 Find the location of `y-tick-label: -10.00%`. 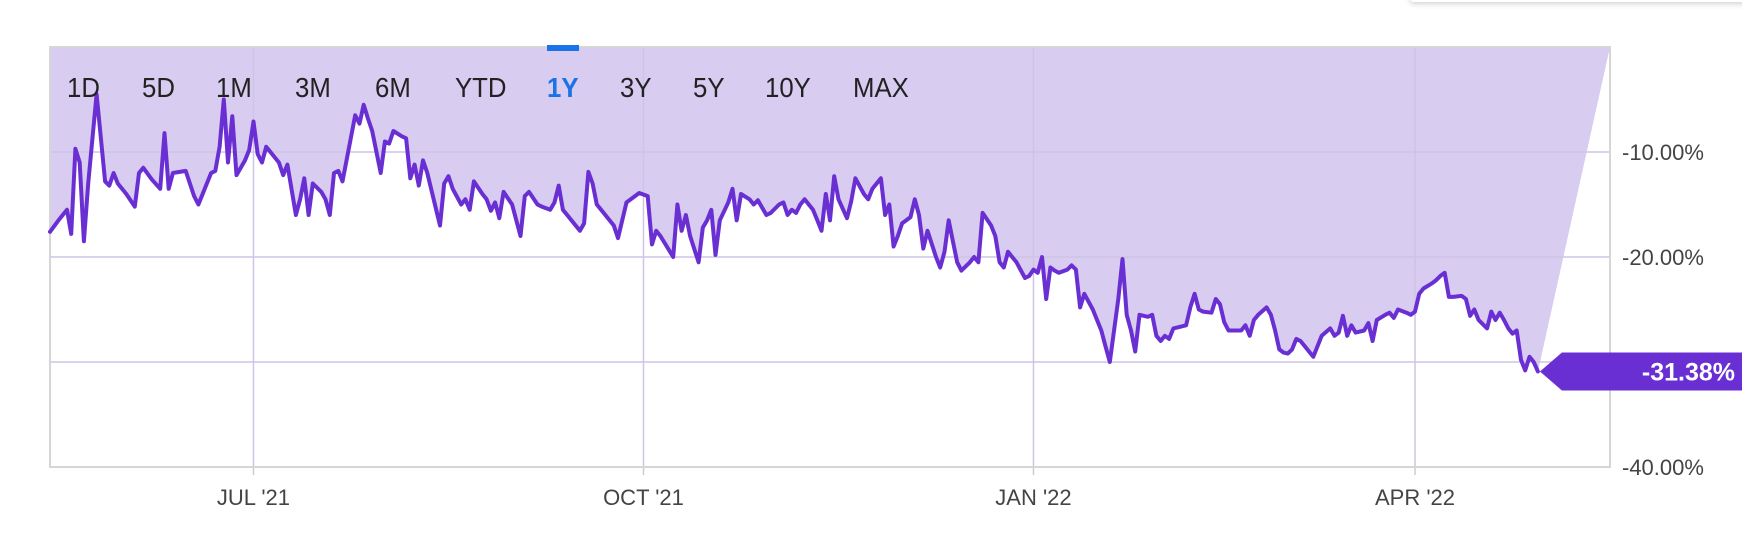

y-tick-label: -10.00% is located at coordinates (1663, 152).